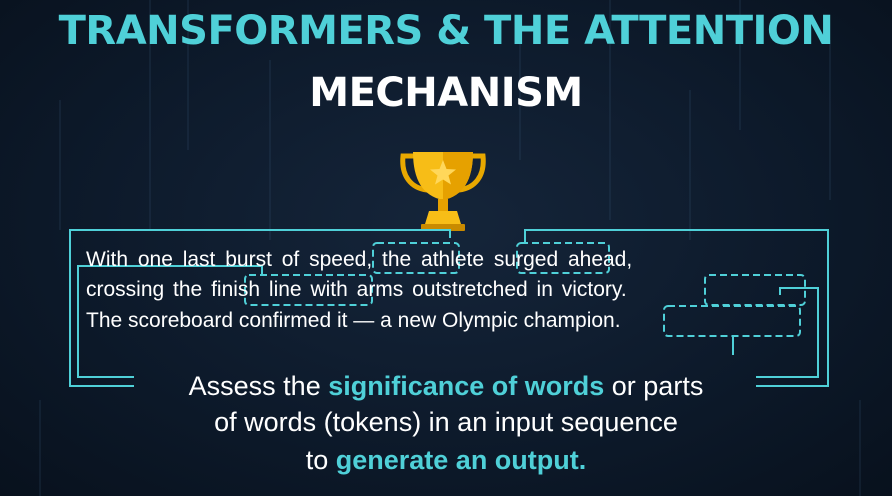 The height and width of the screenshot is (496, 892). Describe the element at coordinates (466, 386) in the screenshot. I see `caption-highlight: significance of words` at that location.